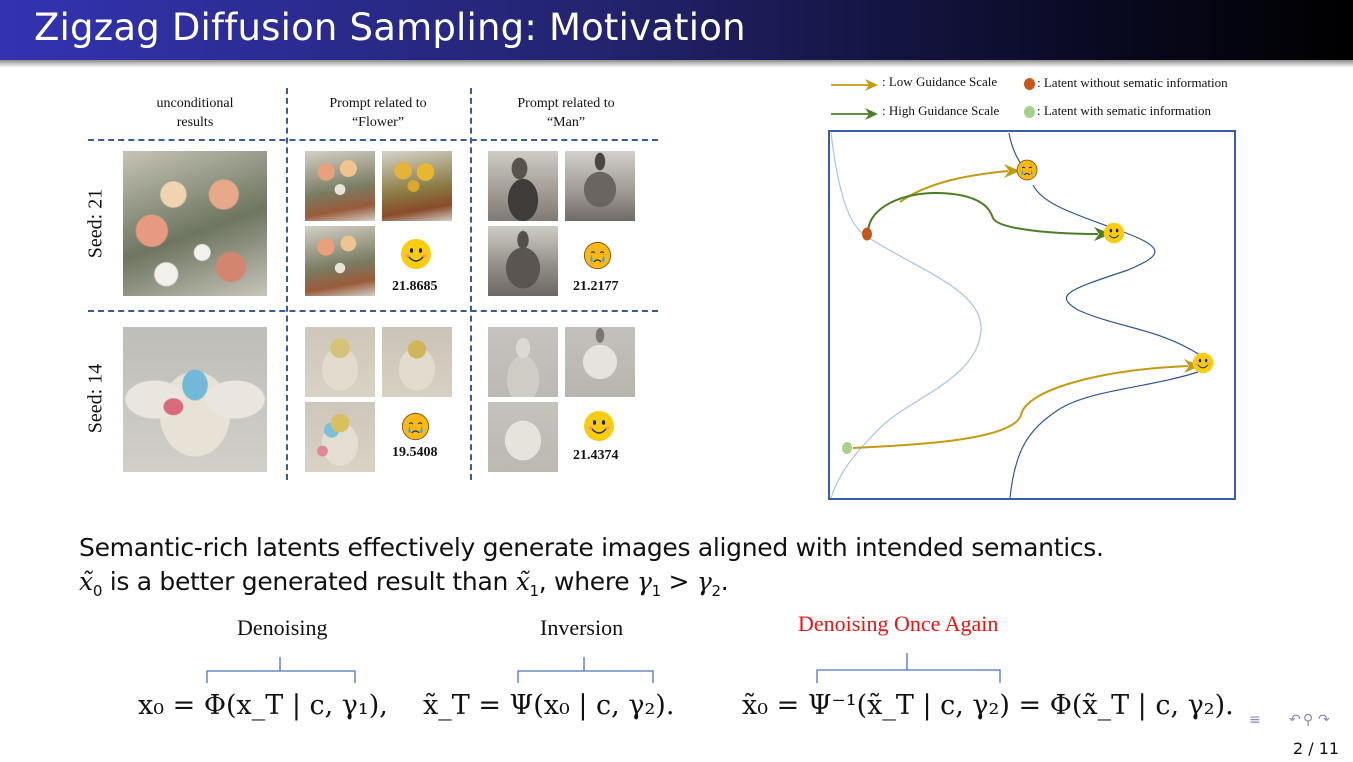 The image size is (1353, 762). What do you see at coordinates (1316, 748) in the screenshot?
I see `page-number: 2 / 11` at bounding box center [1316, 748].